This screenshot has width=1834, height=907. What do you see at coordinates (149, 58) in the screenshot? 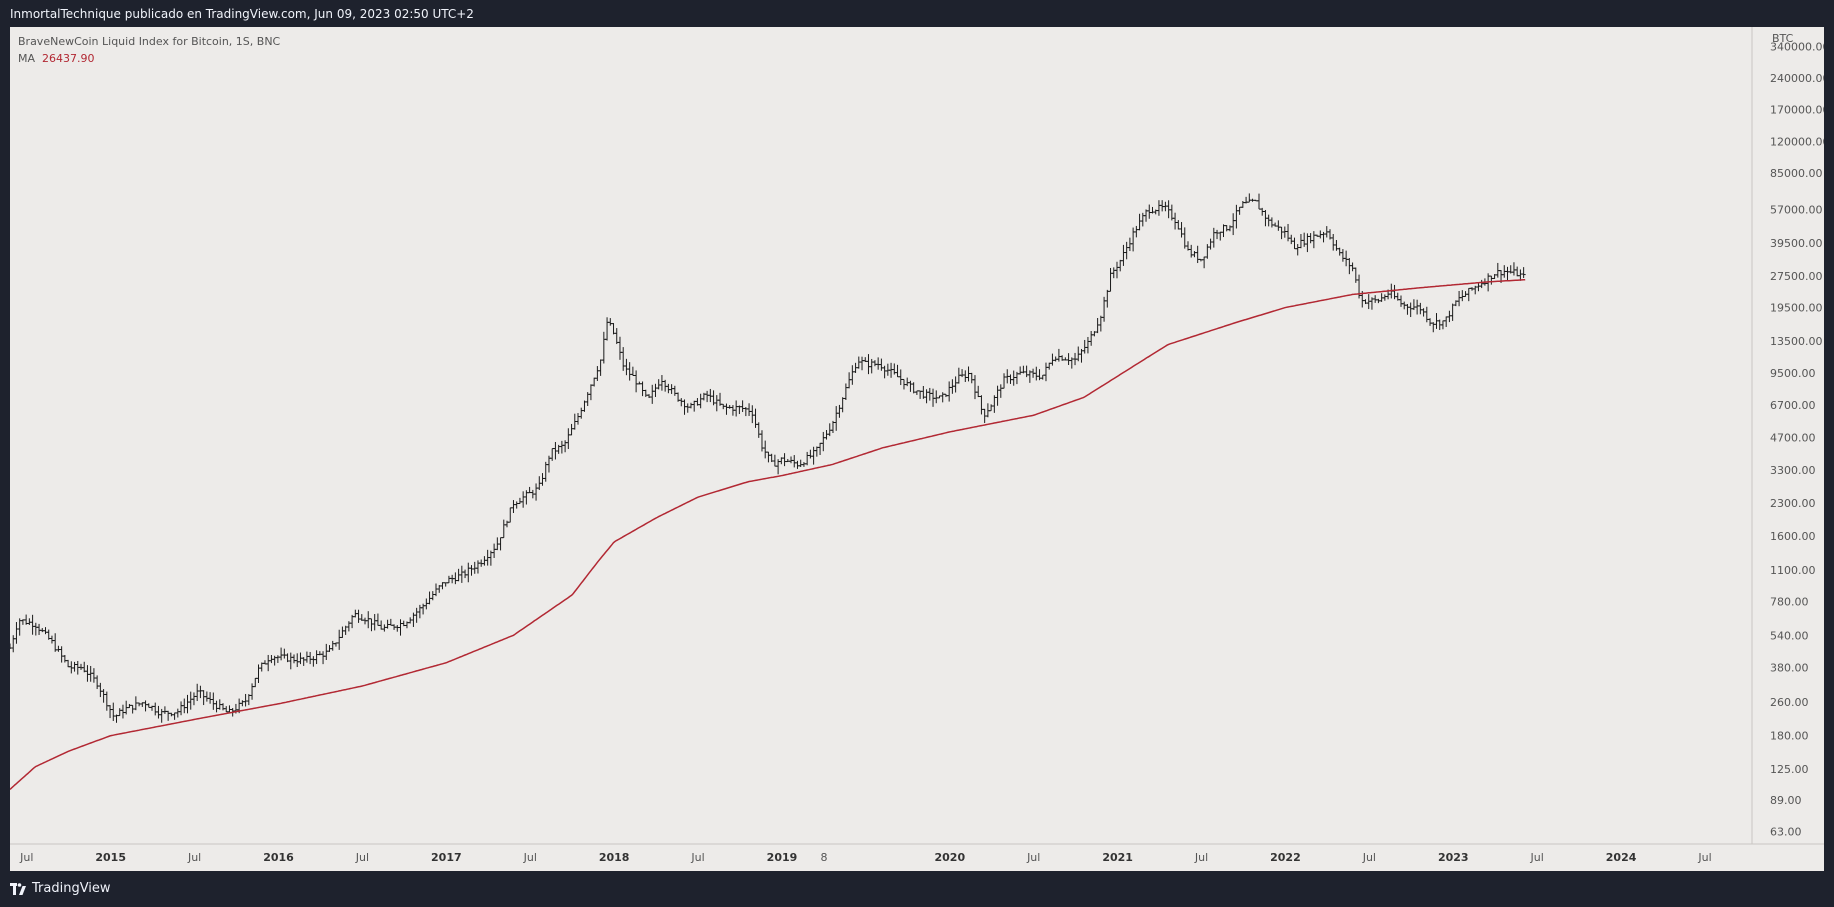
I see `ma-legend: MA 26437.90` at bounding box center [149, 58].